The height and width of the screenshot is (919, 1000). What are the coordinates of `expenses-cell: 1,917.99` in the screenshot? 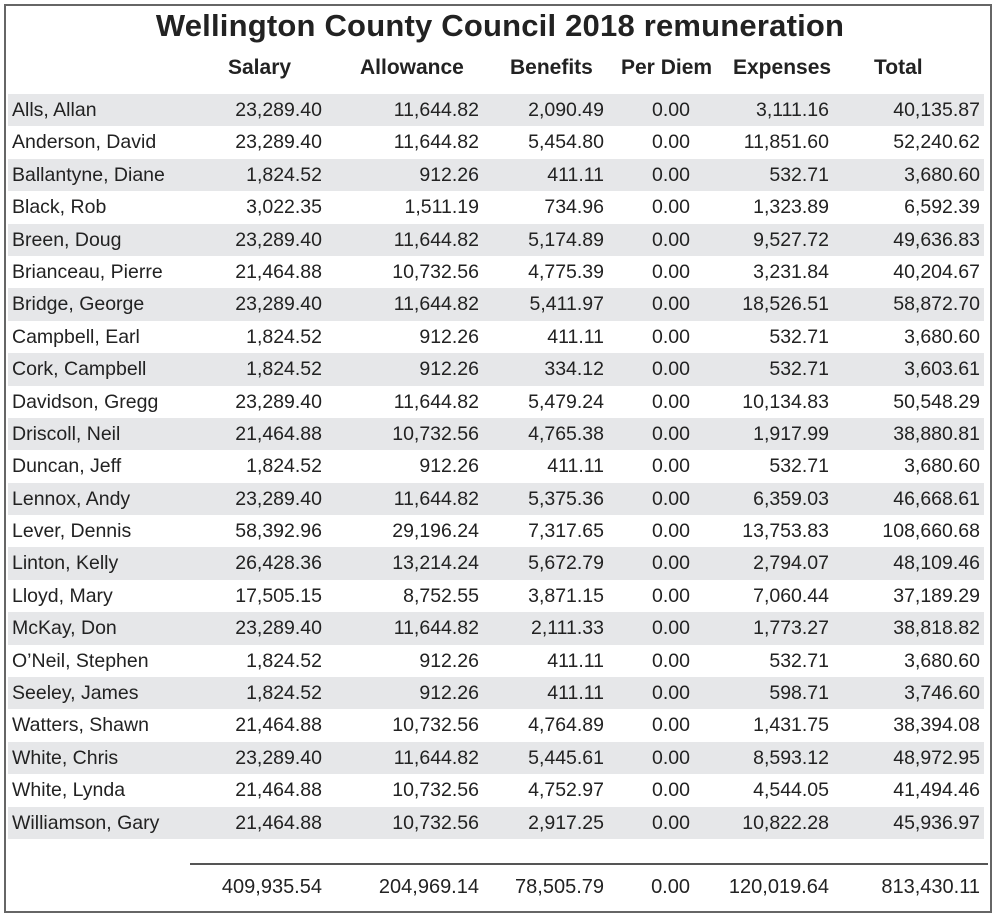 It's located at (791, 433).